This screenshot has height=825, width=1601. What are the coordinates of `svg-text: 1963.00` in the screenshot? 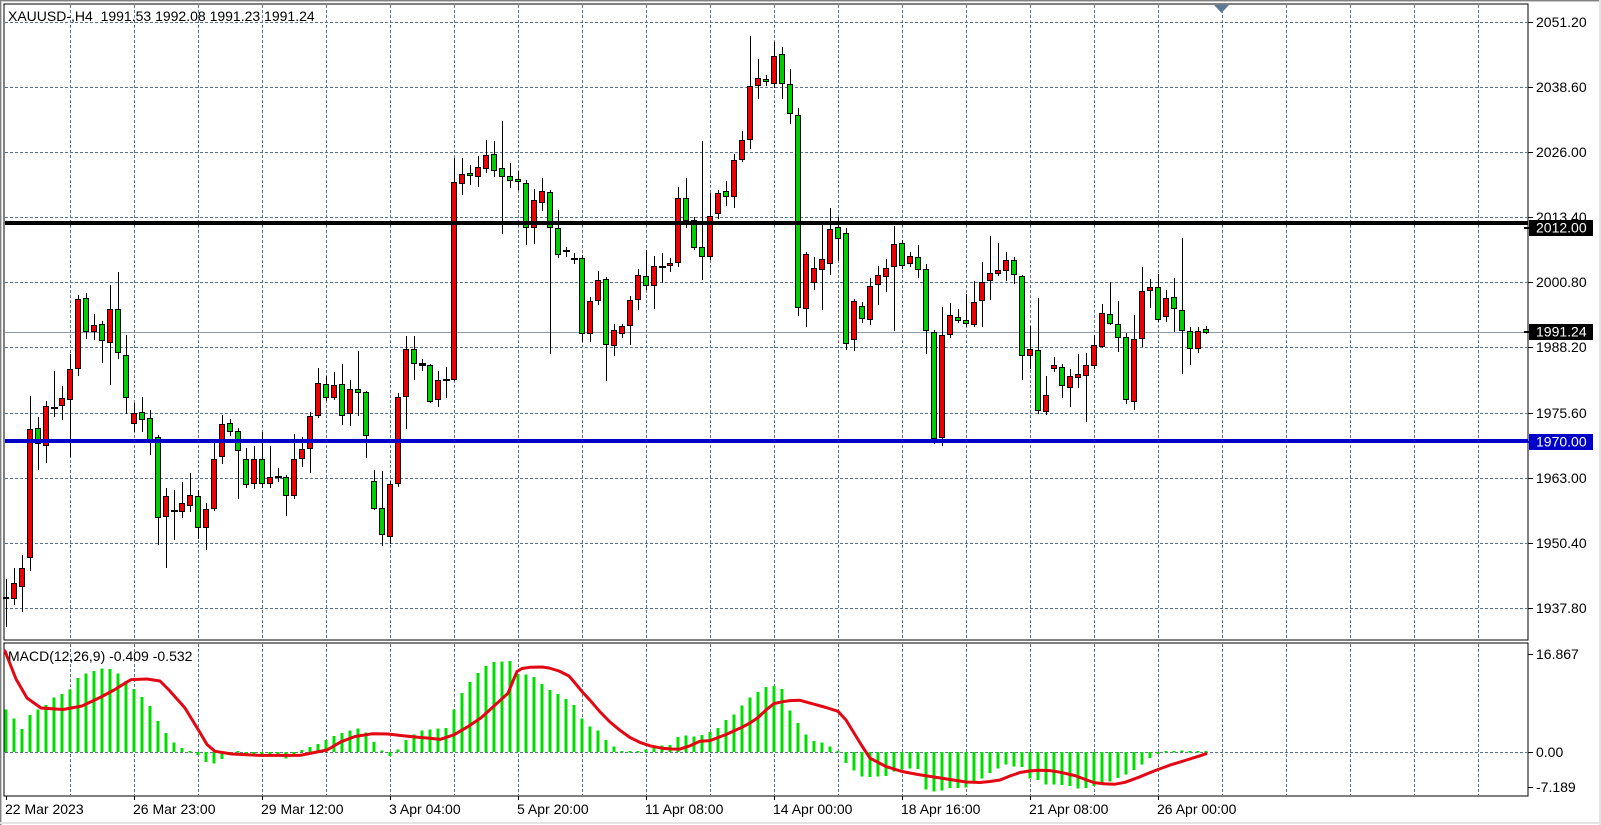 It's located at (1561, 478).